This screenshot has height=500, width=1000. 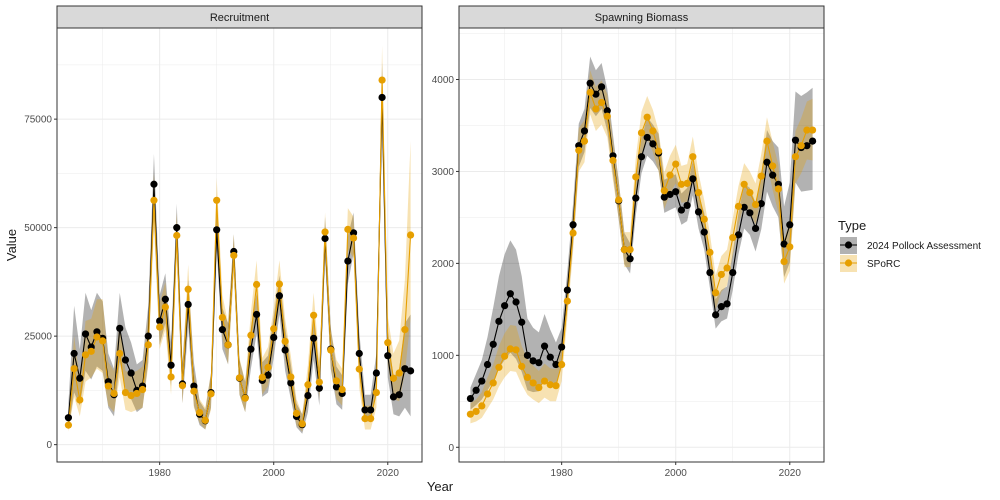 What do you see at coordinates (451, 448) in the screenshot?
I see `y-tick-label: 0` at bounding box center [451, 448].